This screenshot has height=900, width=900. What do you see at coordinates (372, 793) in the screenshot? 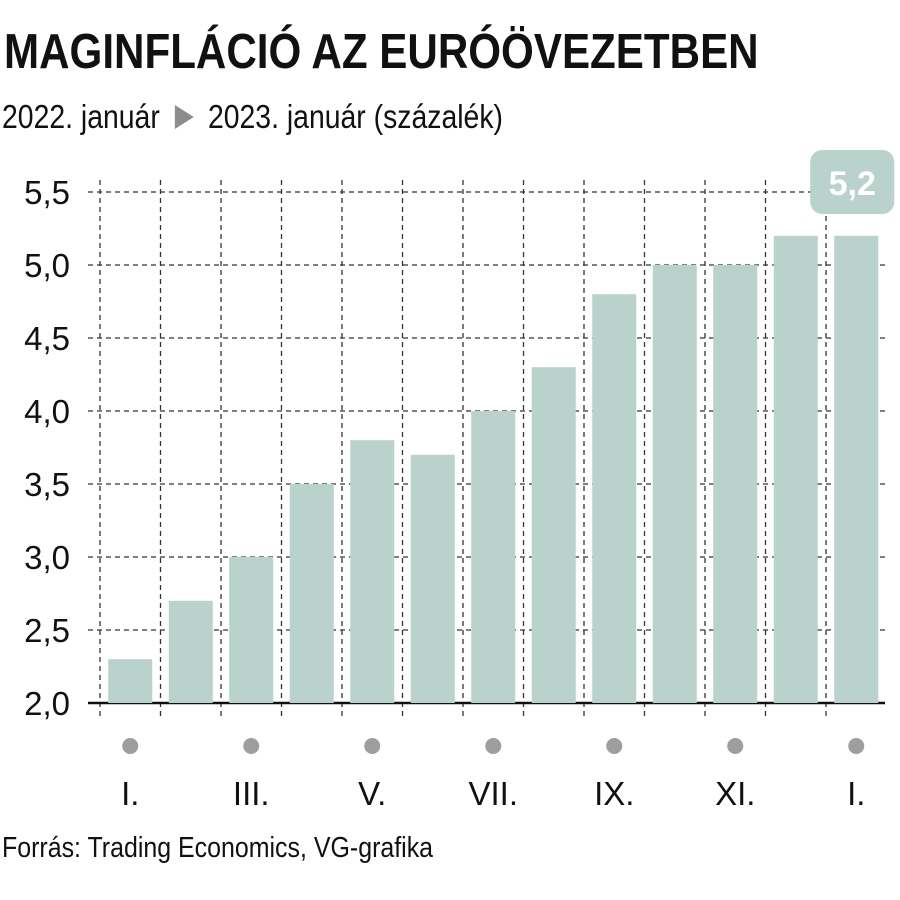
I see `x-tick-label: V.` at bounding box center [372, 793].